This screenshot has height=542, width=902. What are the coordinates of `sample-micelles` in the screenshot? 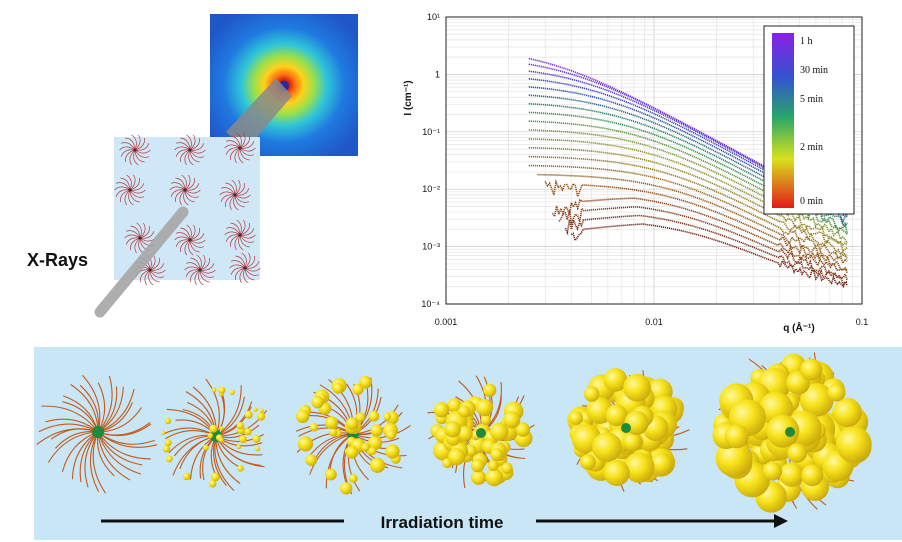 It's located at (187, 209).